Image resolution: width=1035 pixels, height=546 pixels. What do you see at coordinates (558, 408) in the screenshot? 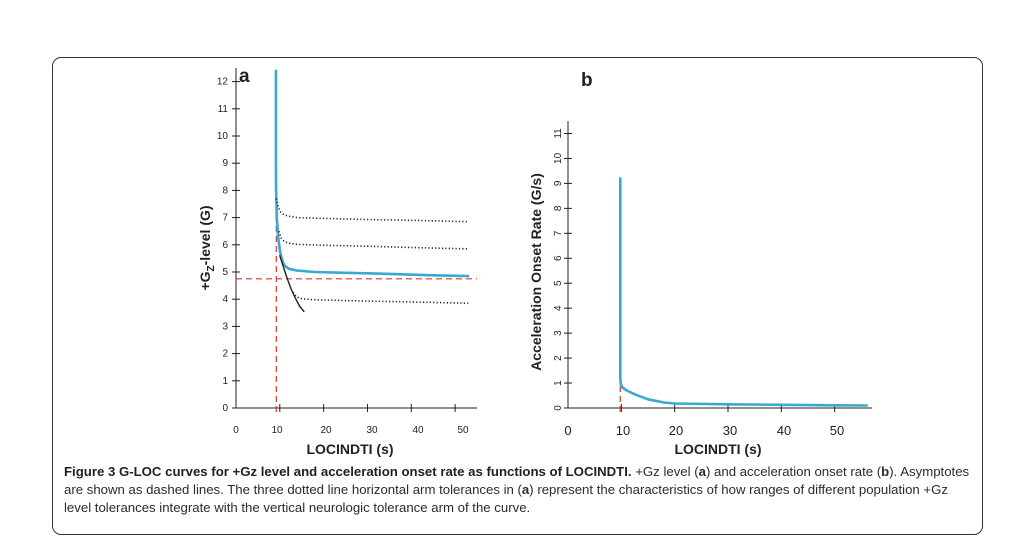
I see `panel-b-y-tick-label: 0` at bounding box center [558, 408].